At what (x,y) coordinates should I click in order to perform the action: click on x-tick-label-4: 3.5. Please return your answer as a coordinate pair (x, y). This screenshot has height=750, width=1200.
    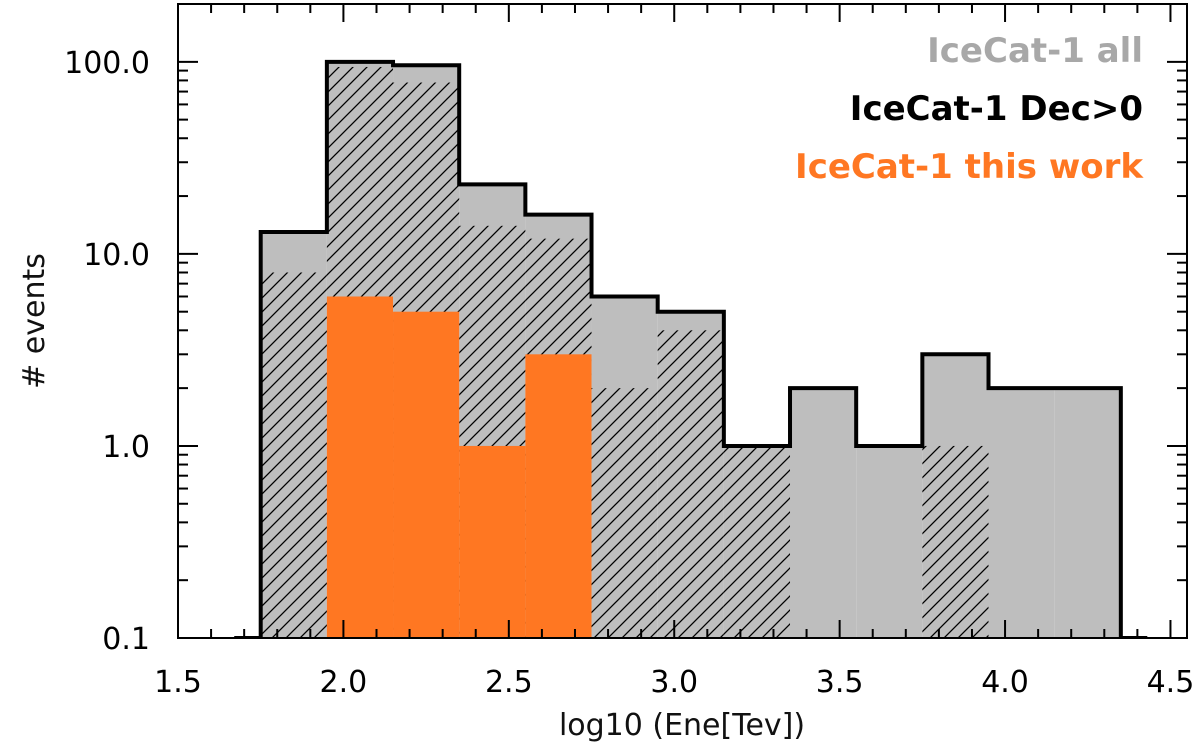
    Looking at the image, I should click on (840, 682).